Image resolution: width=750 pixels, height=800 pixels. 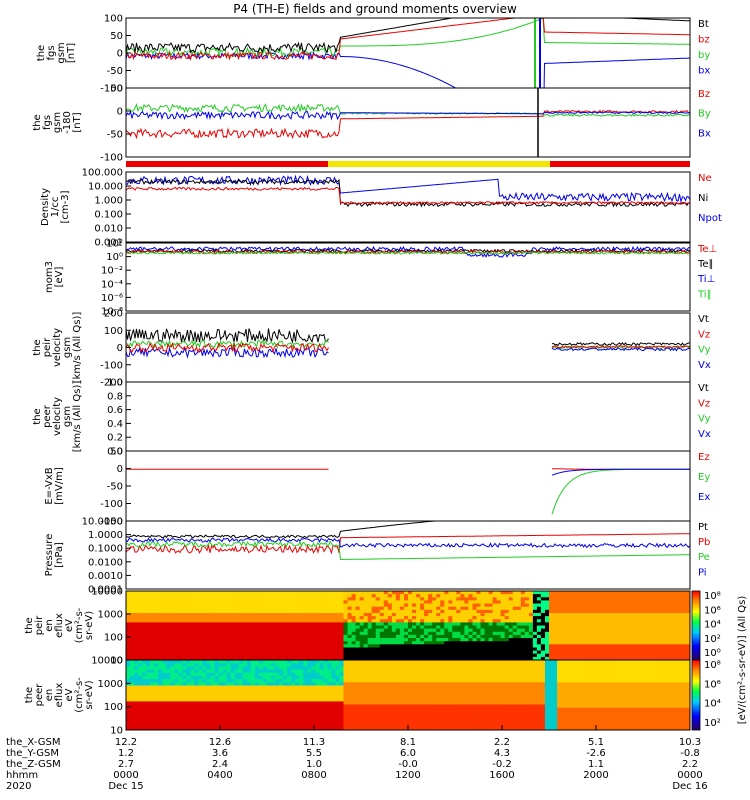 What do you see at coordinates (112, 312) in the screenshot?
I see `y-tick-label: 10⁻⁸` at bounding box center [112, 312].